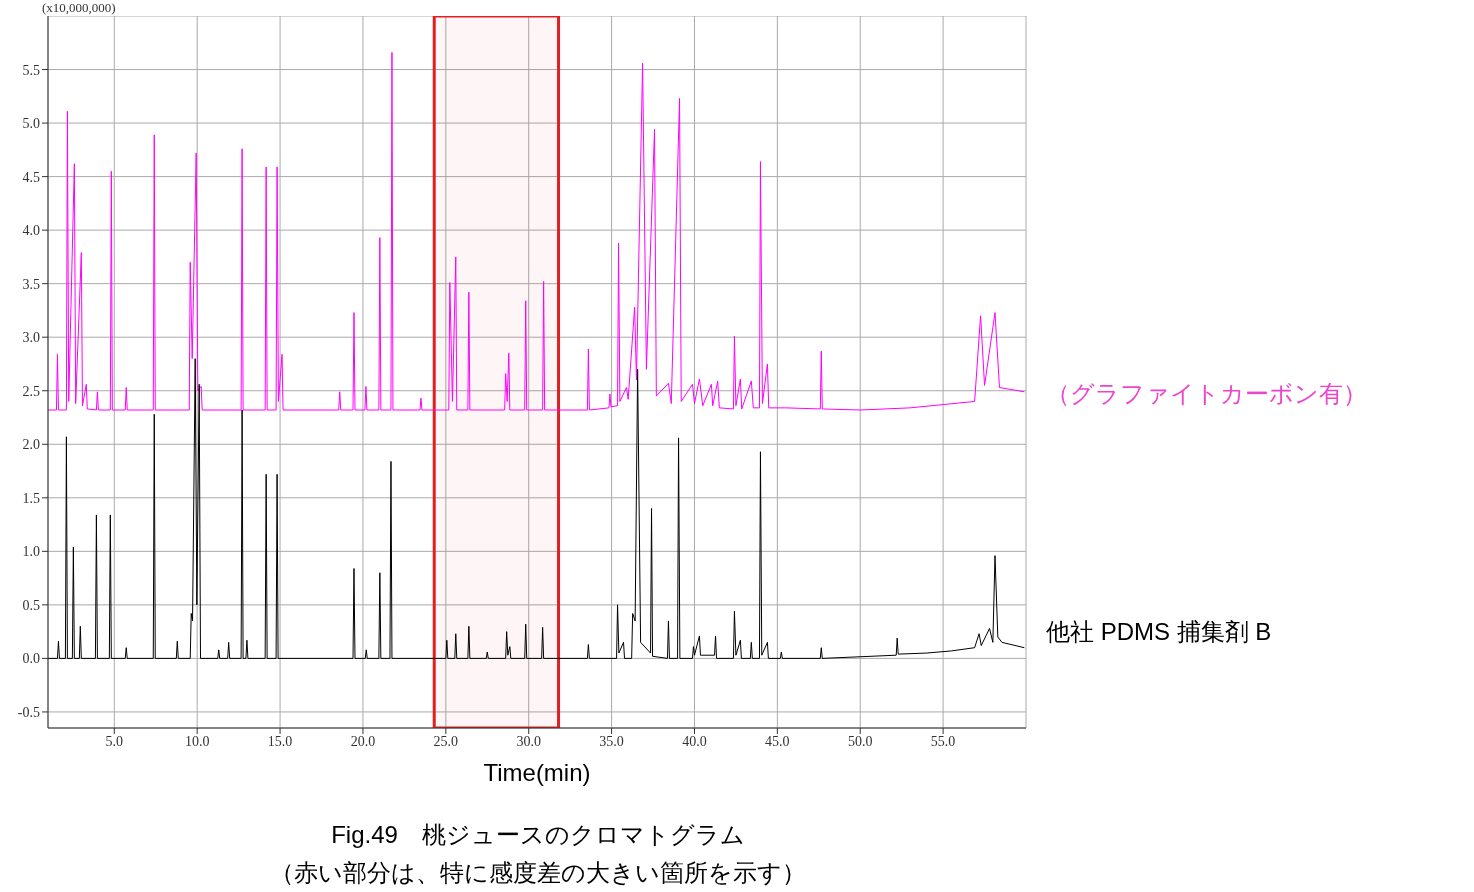  Describe the element at coordinates (31, 445) in the screenshot. I see `y-tick-label: 2.0` at that location.